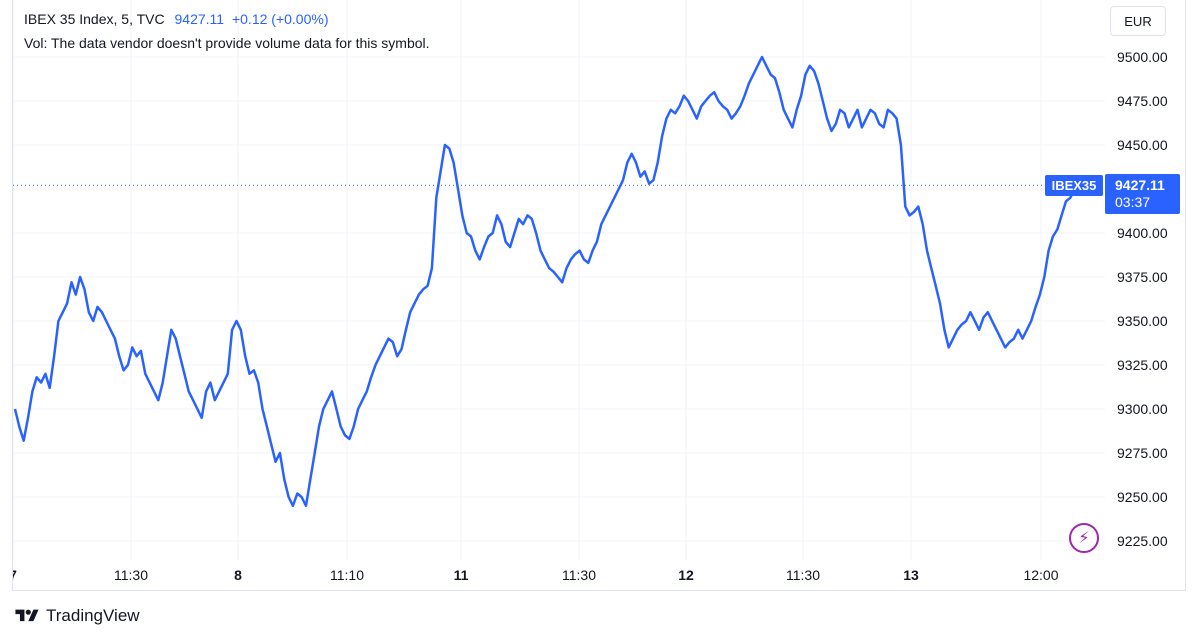 This screenshot has width=1200, height=640. What do you see at coordinates (1142, 57) in the screenshot?
I see `y-tick-label: 9500.00` at bounding box center [1142, 57].